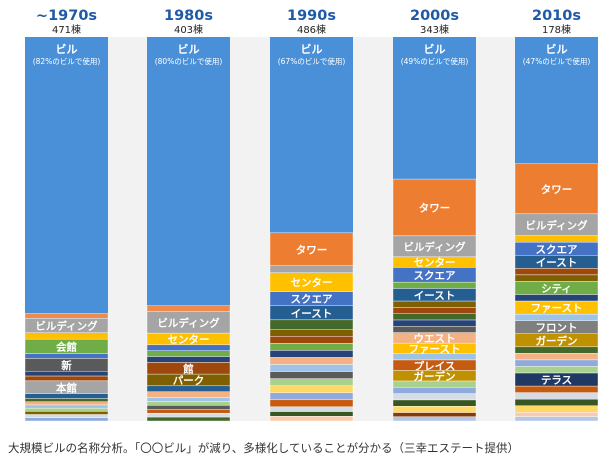 This screenshot has width=615, height=476. I want to click on building-count: 178棟, so click(556, 29).